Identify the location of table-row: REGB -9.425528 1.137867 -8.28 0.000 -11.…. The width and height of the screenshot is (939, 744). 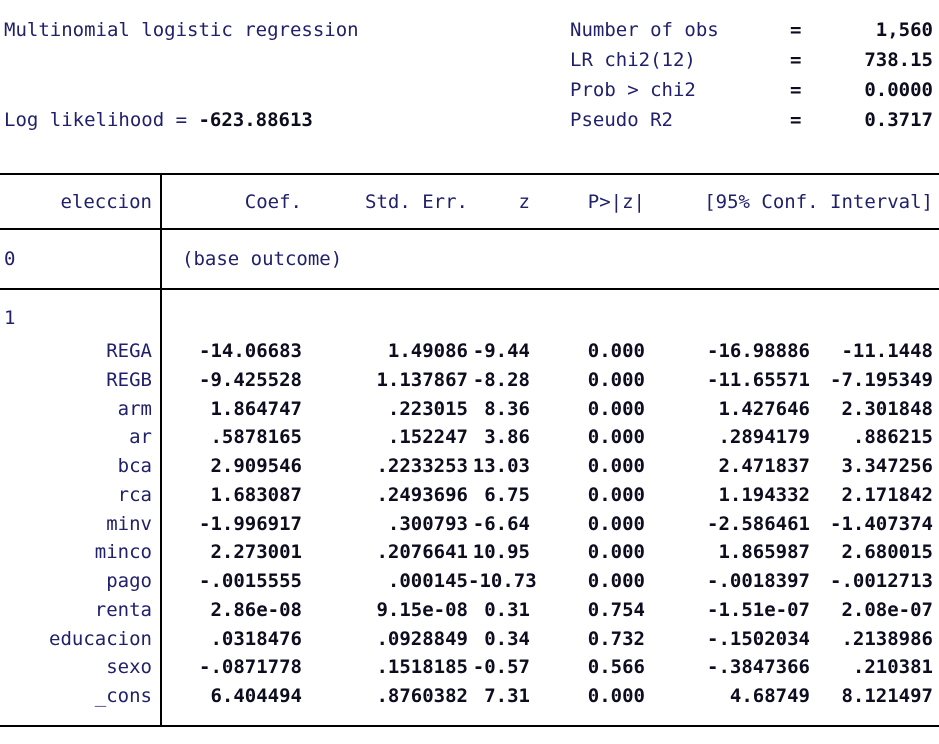
(469, 380).